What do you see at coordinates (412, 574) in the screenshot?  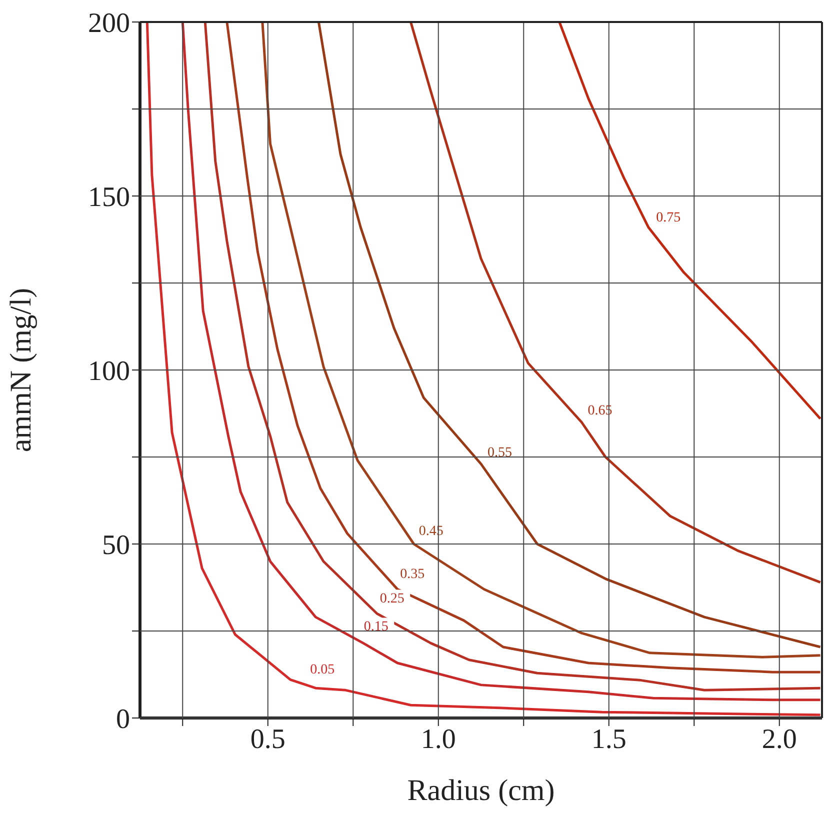 I see `series-label: 0.35` at bounding box center [412, 574].